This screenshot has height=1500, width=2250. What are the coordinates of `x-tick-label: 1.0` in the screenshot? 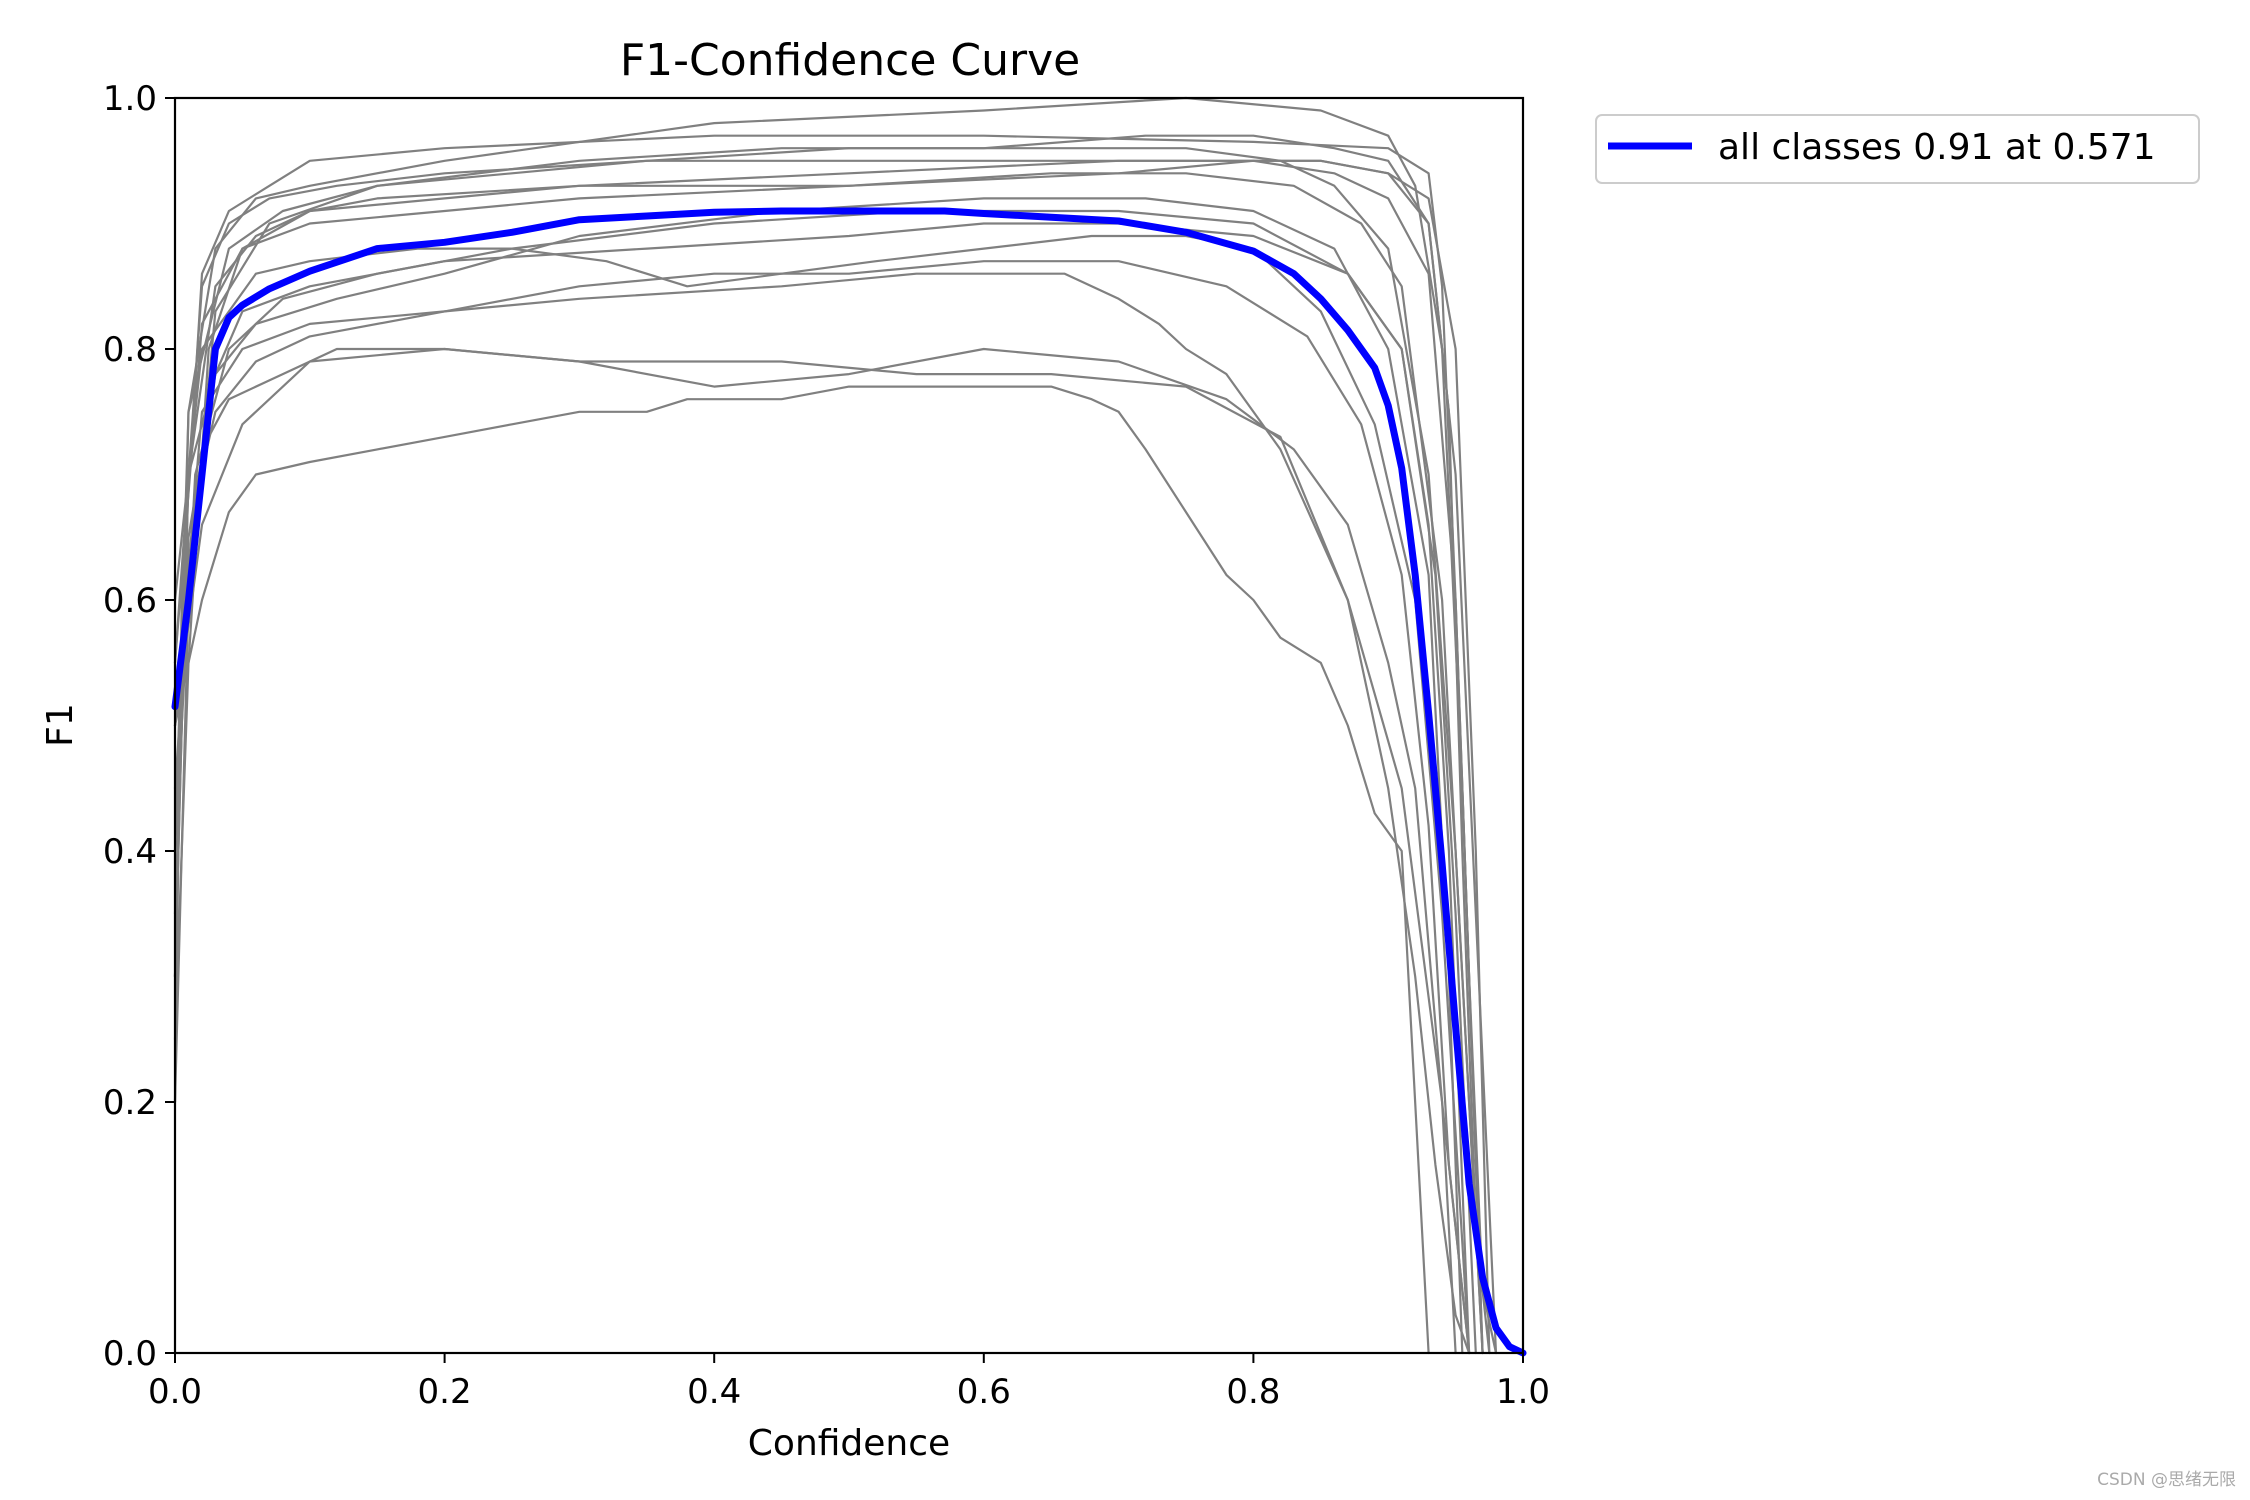 It's located at (1523, 1392).